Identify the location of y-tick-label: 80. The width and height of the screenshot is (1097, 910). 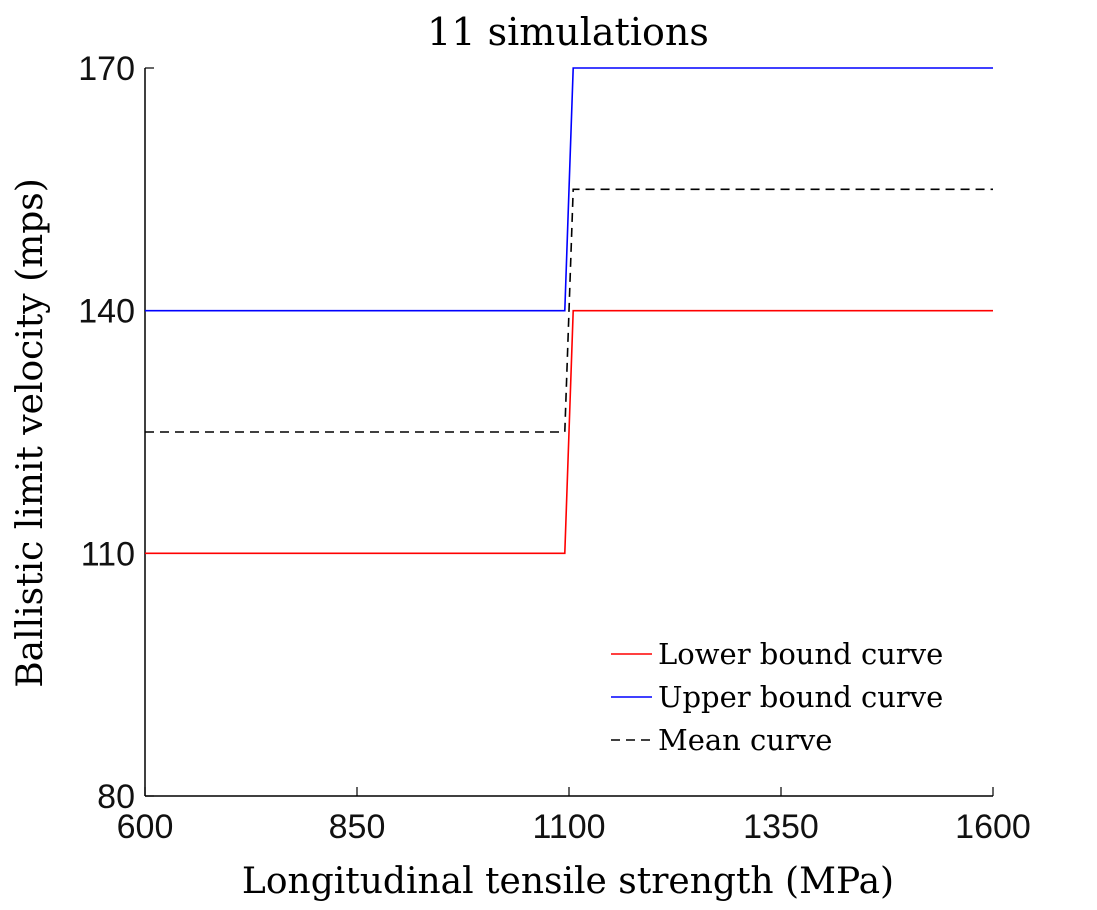
(116, 797).